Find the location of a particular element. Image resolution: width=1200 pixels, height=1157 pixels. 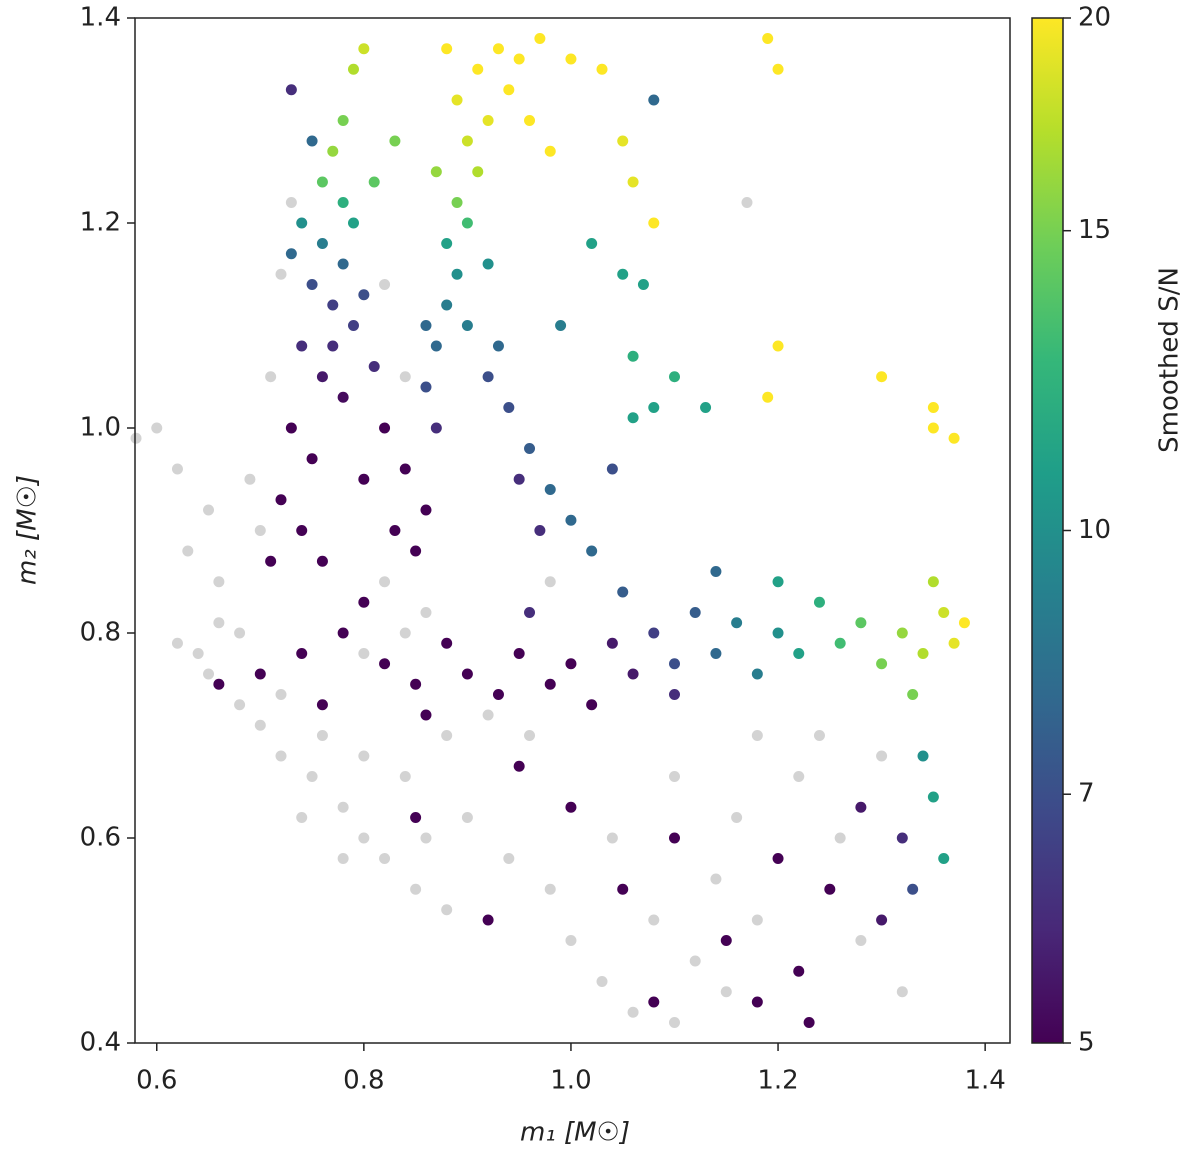

x-tick-label: 1.2 is located at coordinates (777, 1081).